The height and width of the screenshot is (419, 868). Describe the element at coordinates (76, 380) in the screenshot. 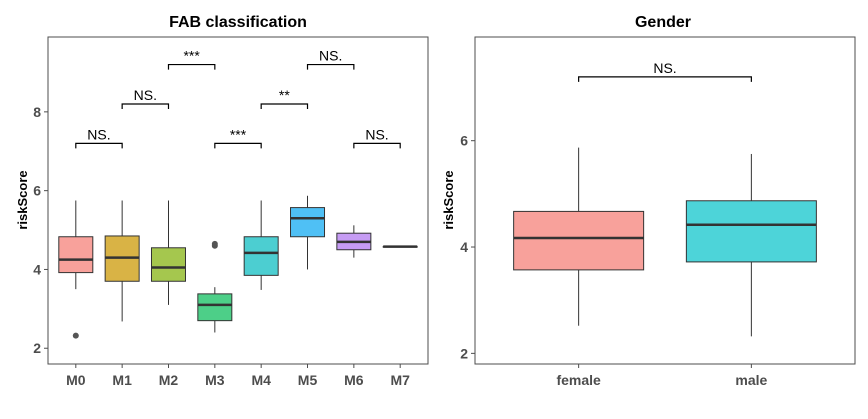

I see `fab-x-tick-label: M0` at that location.